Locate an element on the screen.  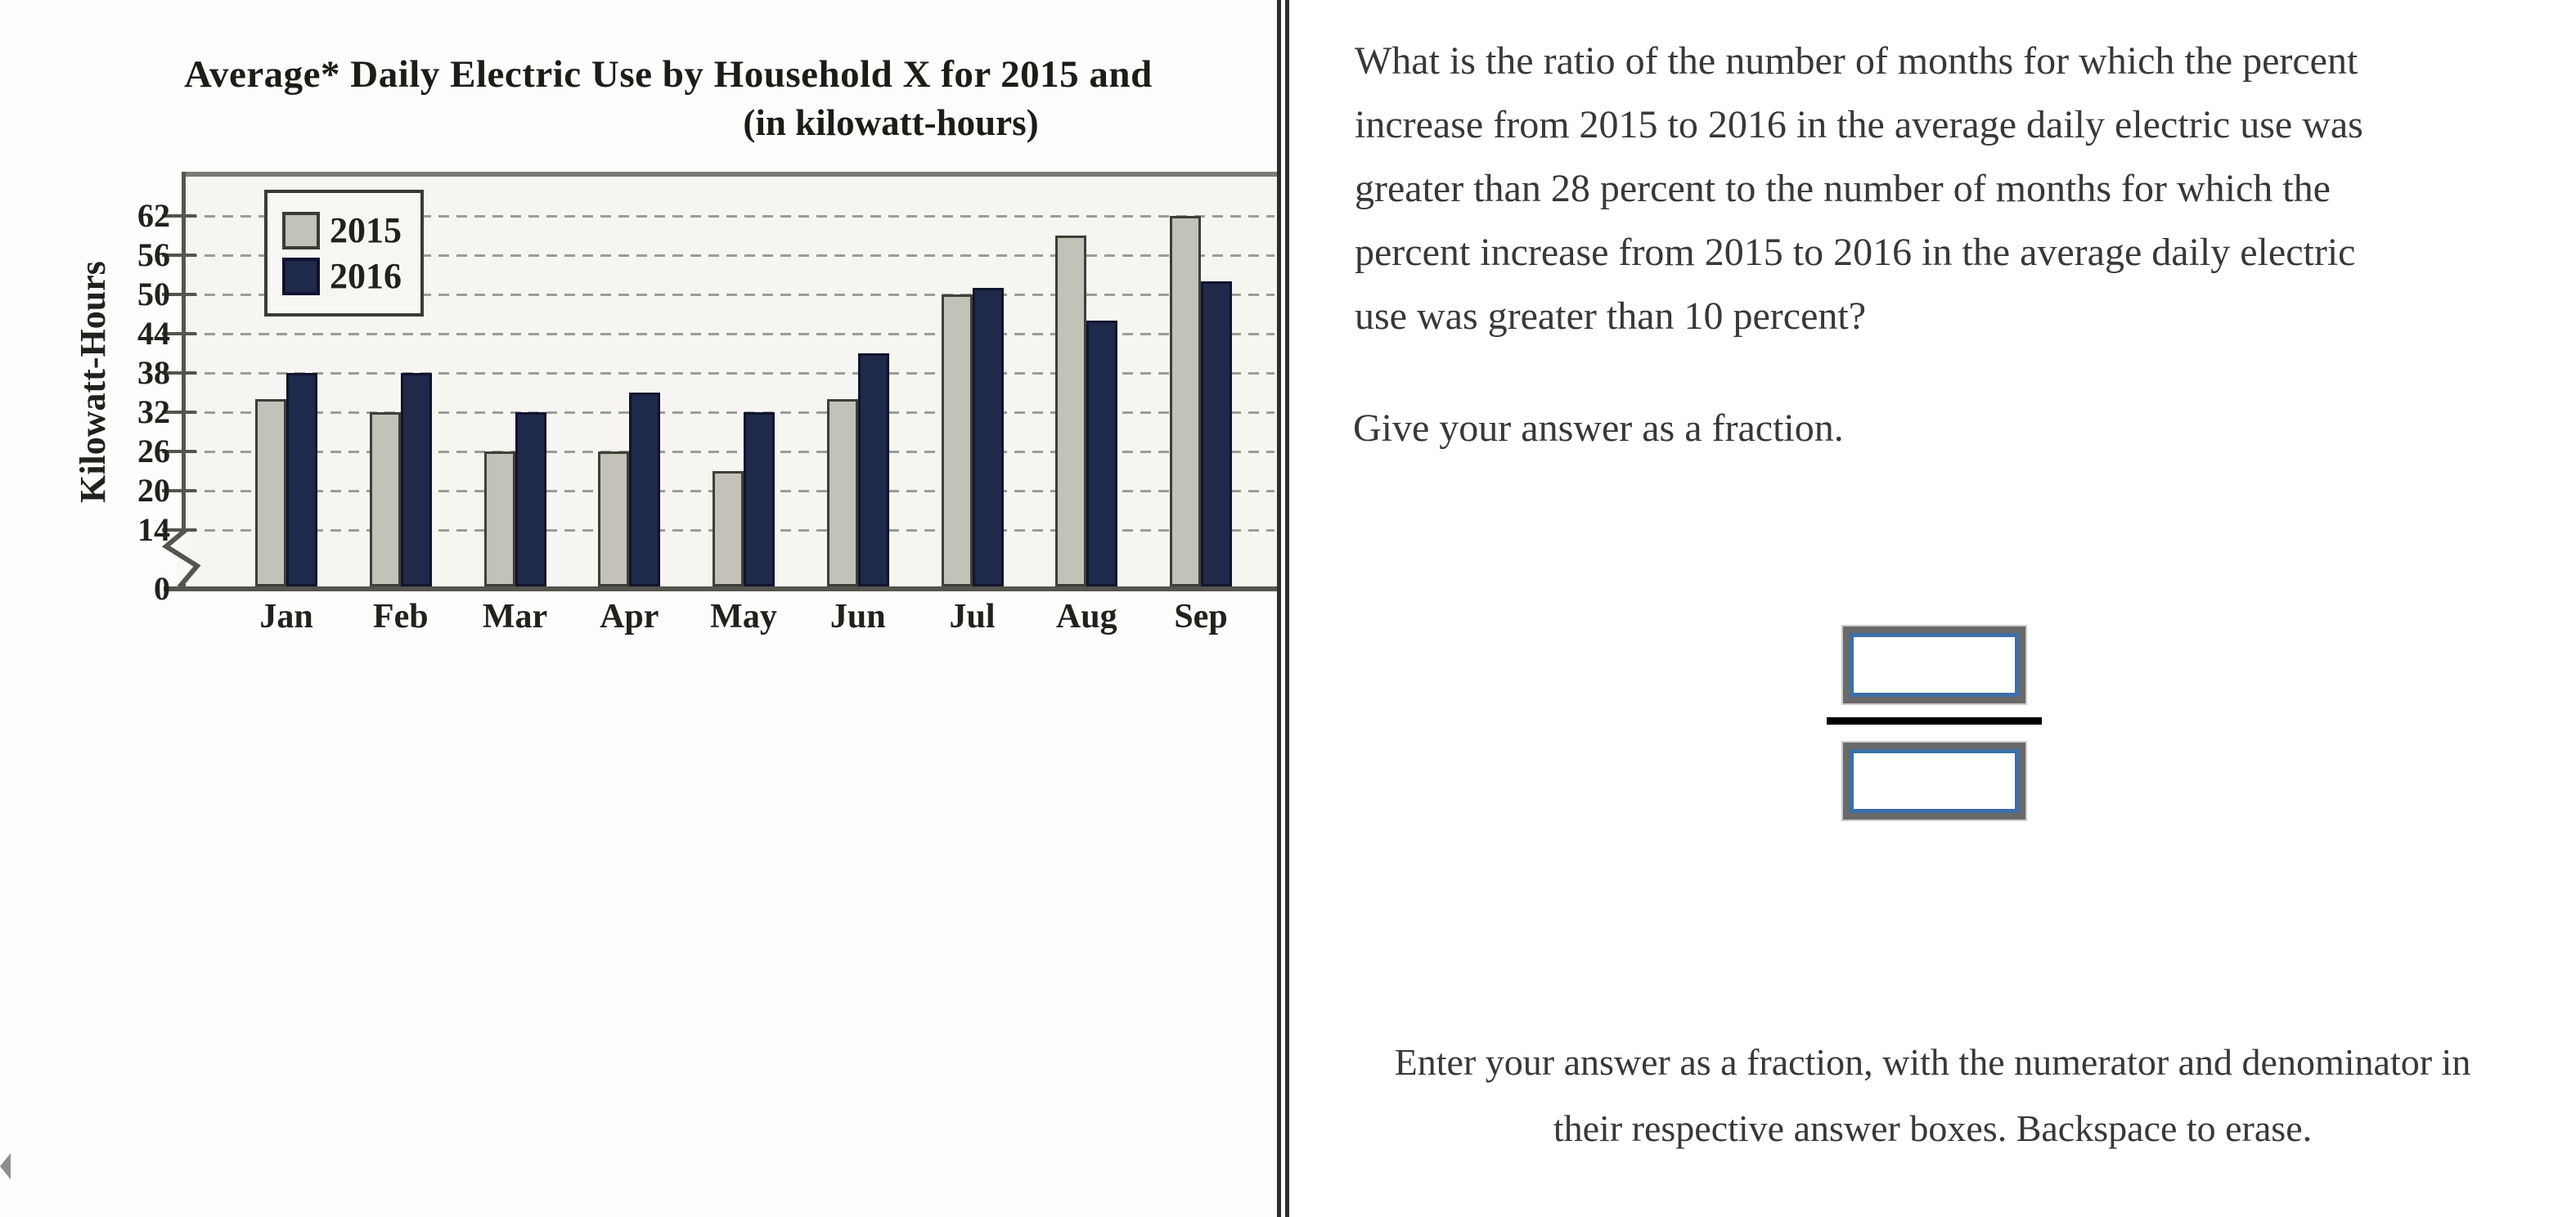
bar-2015-jan is located at coordinates (271, 492).